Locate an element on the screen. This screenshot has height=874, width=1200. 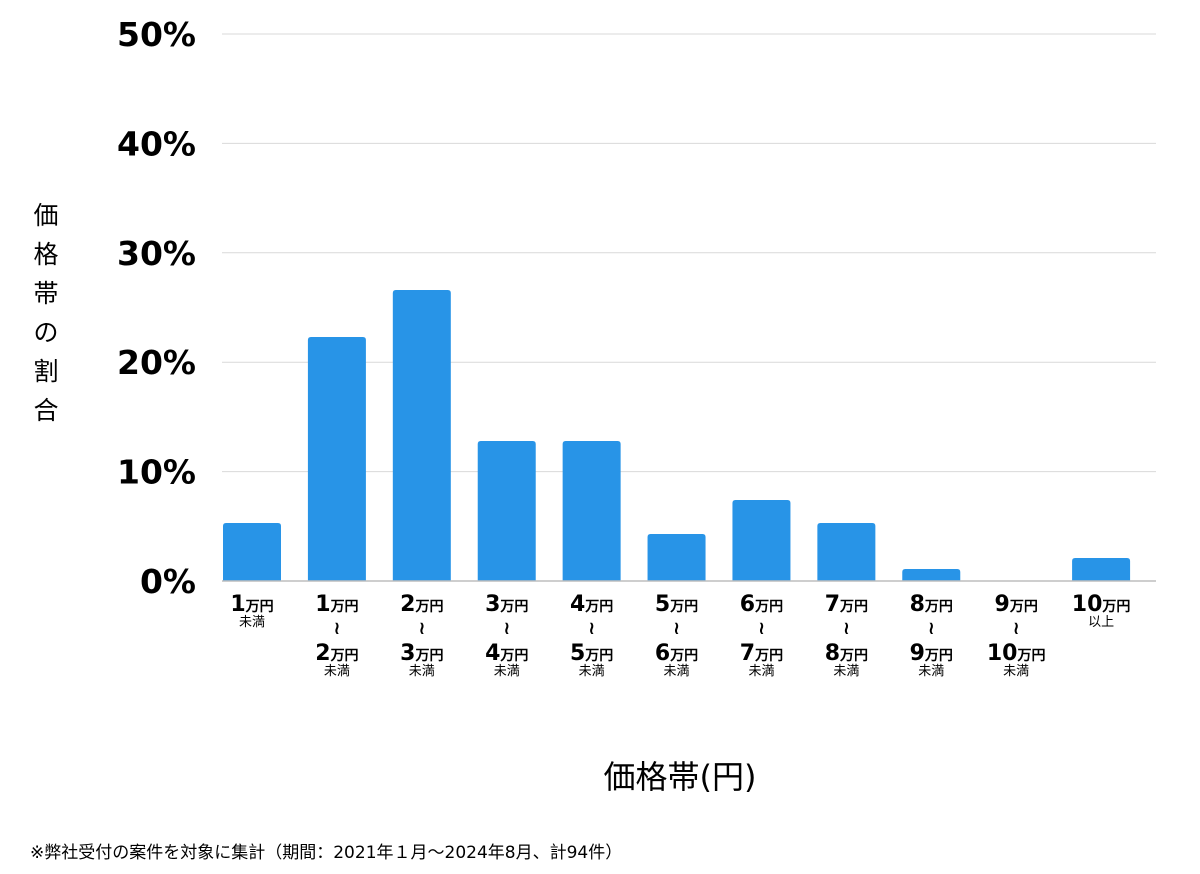
x-category-label: 1万円 ≀ 2万円 未満 is located at coordinates (337, 636).